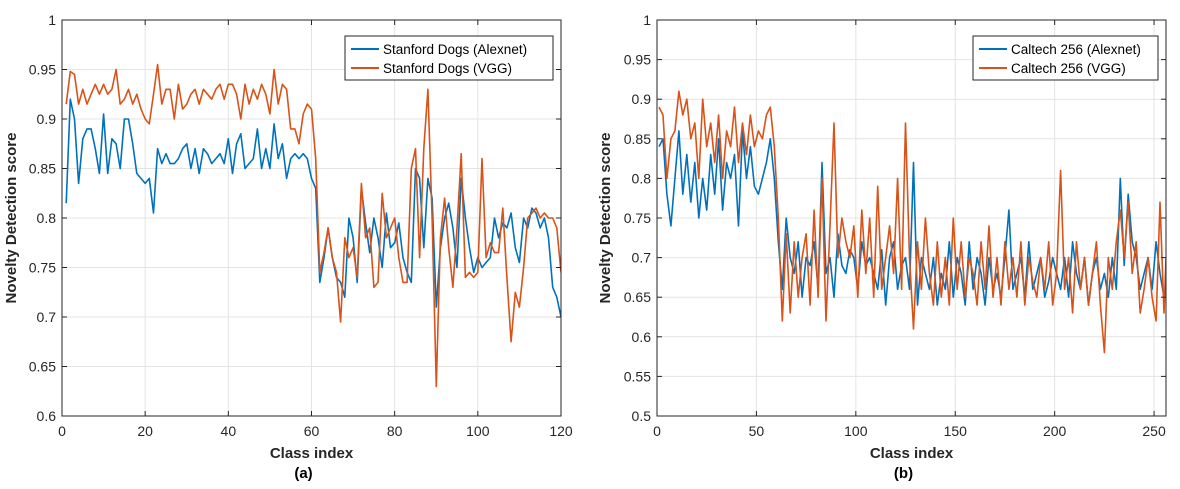 This screenshot has width=1180, height=489. Describe the element at coordinates (956, 431) in the screenshot. I see `x-tick-label: 150` at that location.